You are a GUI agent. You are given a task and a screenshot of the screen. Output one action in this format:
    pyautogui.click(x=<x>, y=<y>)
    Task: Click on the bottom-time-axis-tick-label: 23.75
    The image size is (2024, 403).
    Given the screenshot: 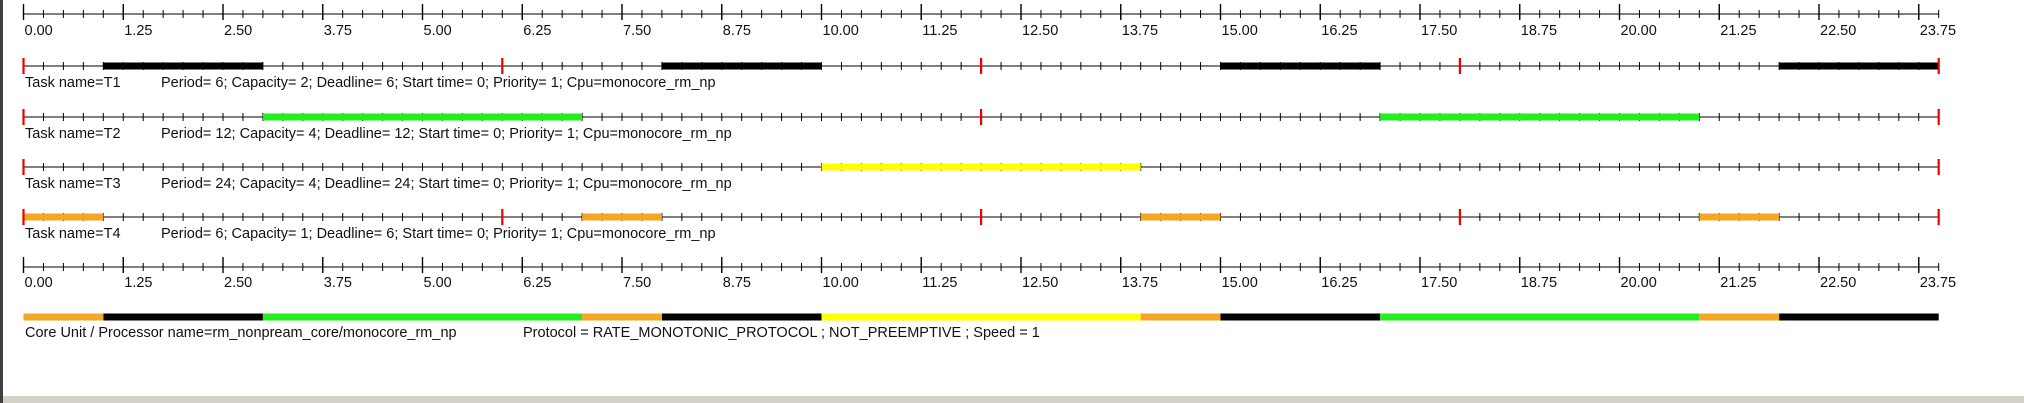 What is the action you would take?
    pyautogui.click(x=1938, y=283)
    